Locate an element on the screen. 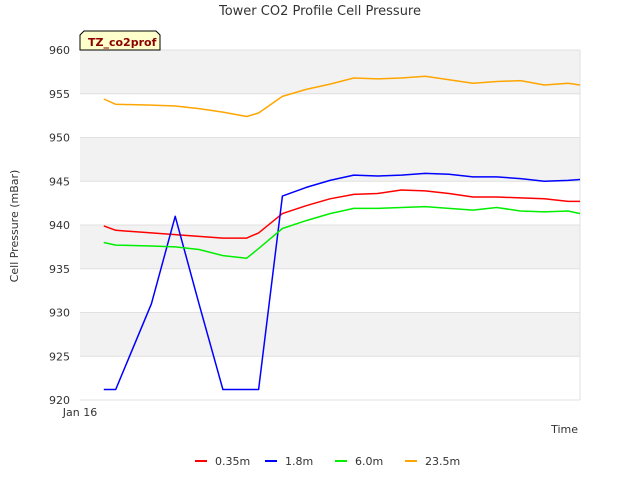 Image resolution: width=640 pixels, height=480 pixels. legend-label-1.8m: 1.8m is located at coordinates (299, 461).